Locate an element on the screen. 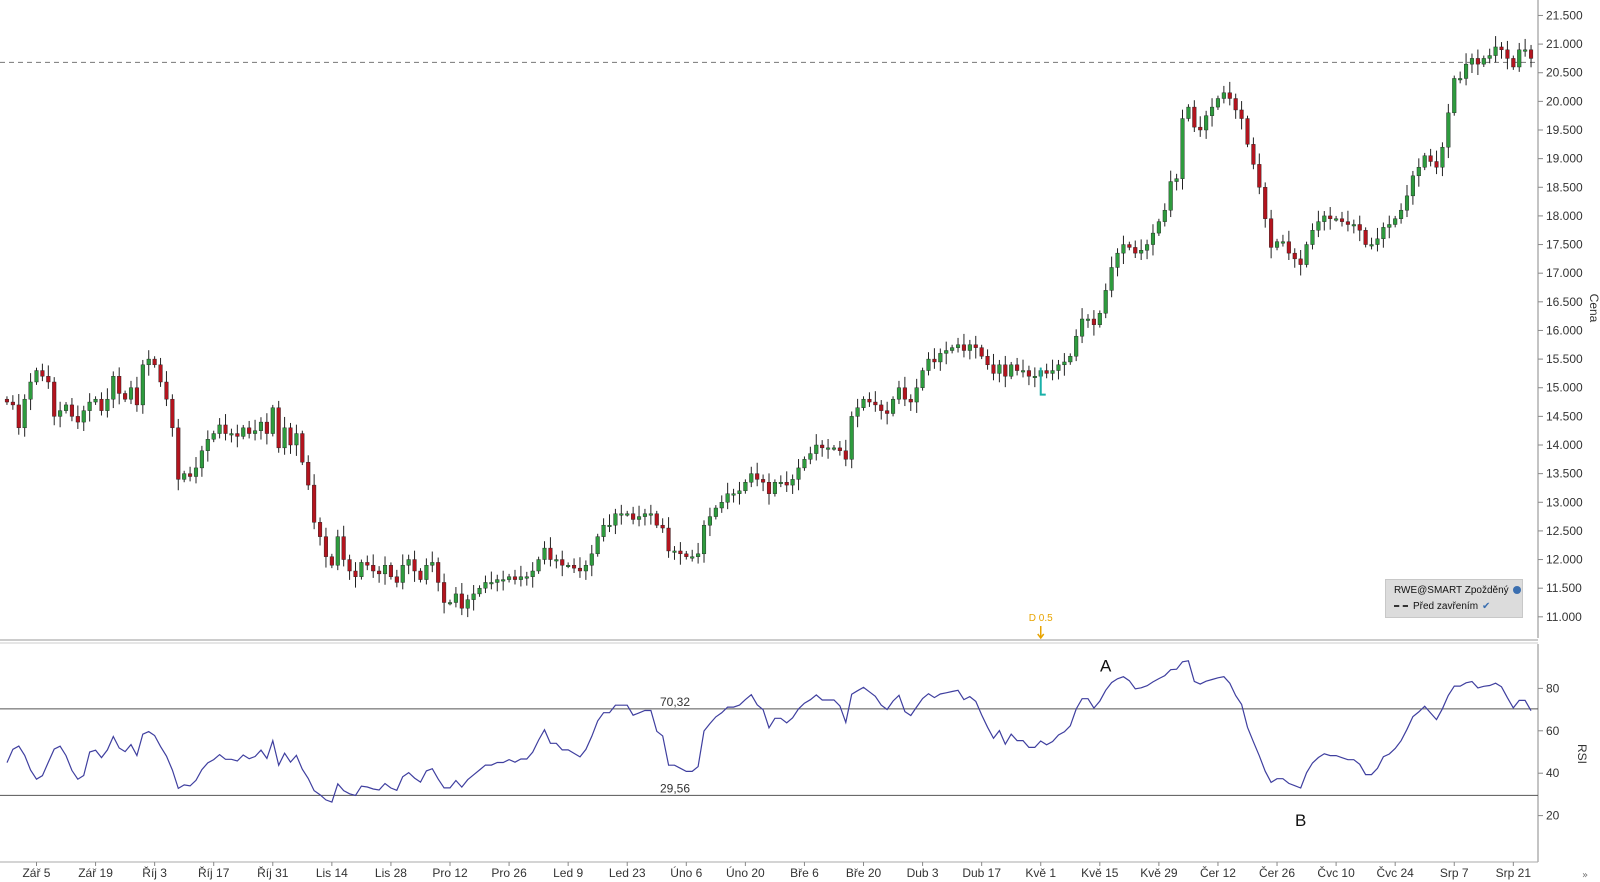 The height and width of the screenshot is (882, 1600). price-tick-label: 14.500 is located at coordinates (1564, 416).